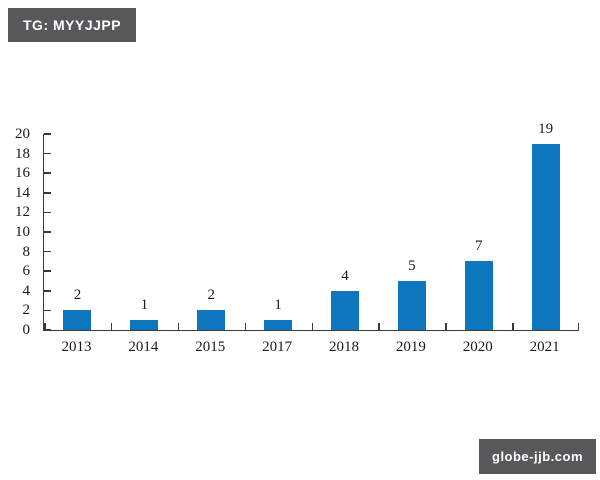 The width and height of the screenshot is (600, 480). I want to click on bar-cell: 5, so click(411, 232).